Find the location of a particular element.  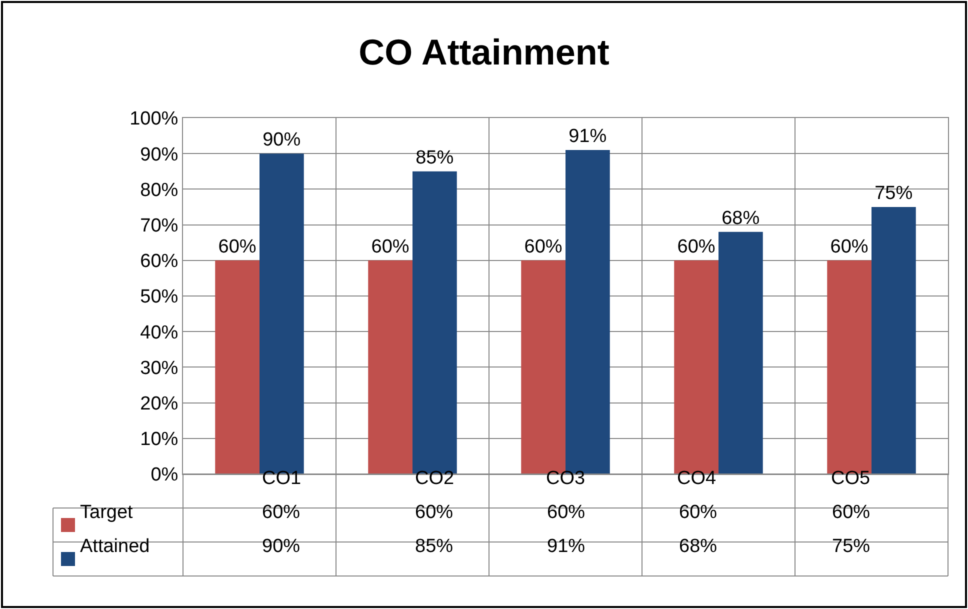

y-tick-label: 20% is located at coordinates (159, 403).